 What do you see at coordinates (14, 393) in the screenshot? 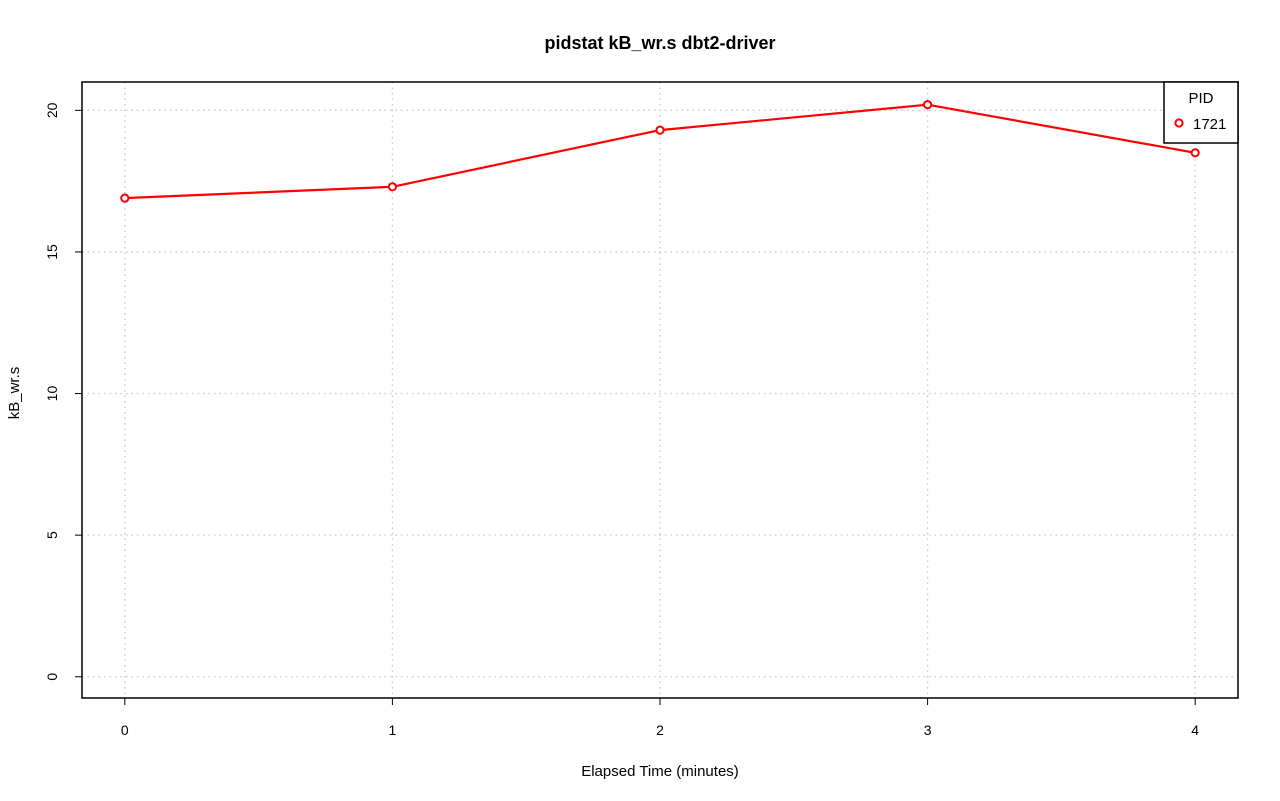
I see `y-axis-label: kB_wr.s` at bounding box center [14, 393].